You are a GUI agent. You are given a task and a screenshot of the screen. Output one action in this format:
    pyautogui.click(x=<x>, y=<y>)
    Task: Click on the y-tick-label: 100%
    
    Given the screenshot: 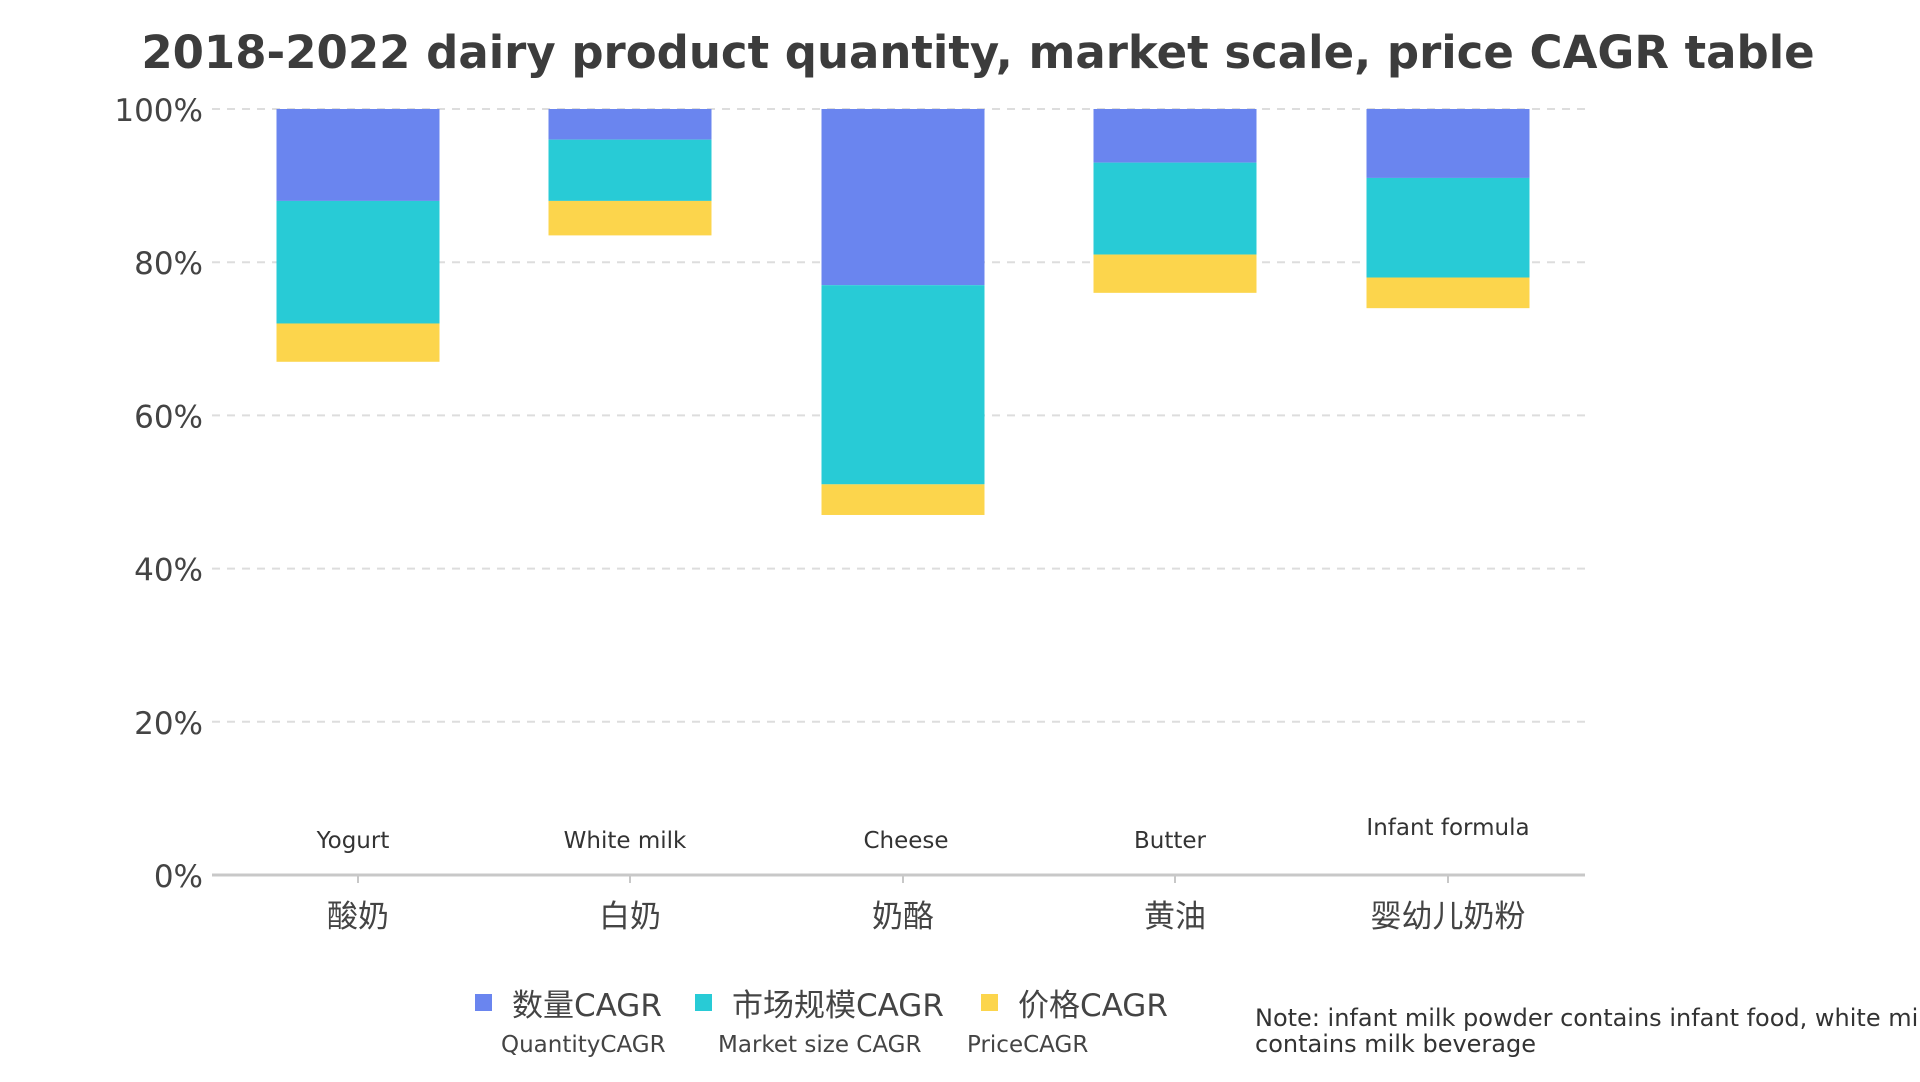 What is the action you would take?
    pyautogui.click(x=158, y=111)
    